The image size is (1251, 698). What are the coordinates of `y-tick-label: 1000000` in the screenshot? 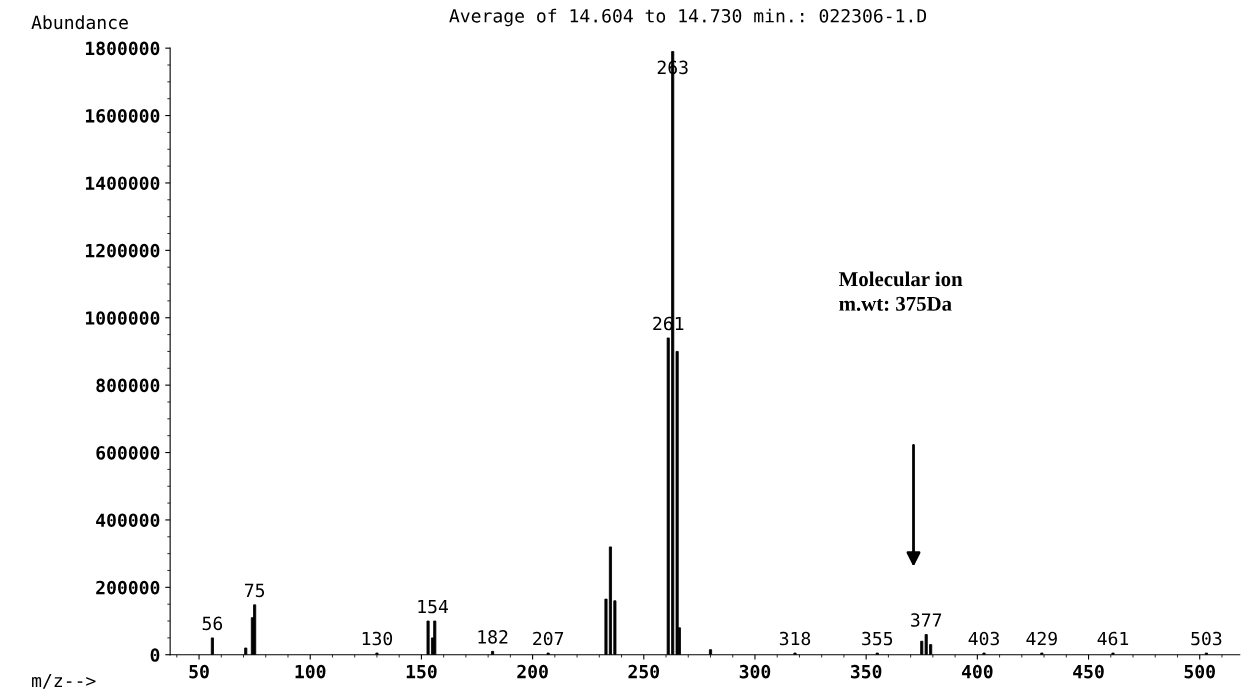 It's located at (122, 318).